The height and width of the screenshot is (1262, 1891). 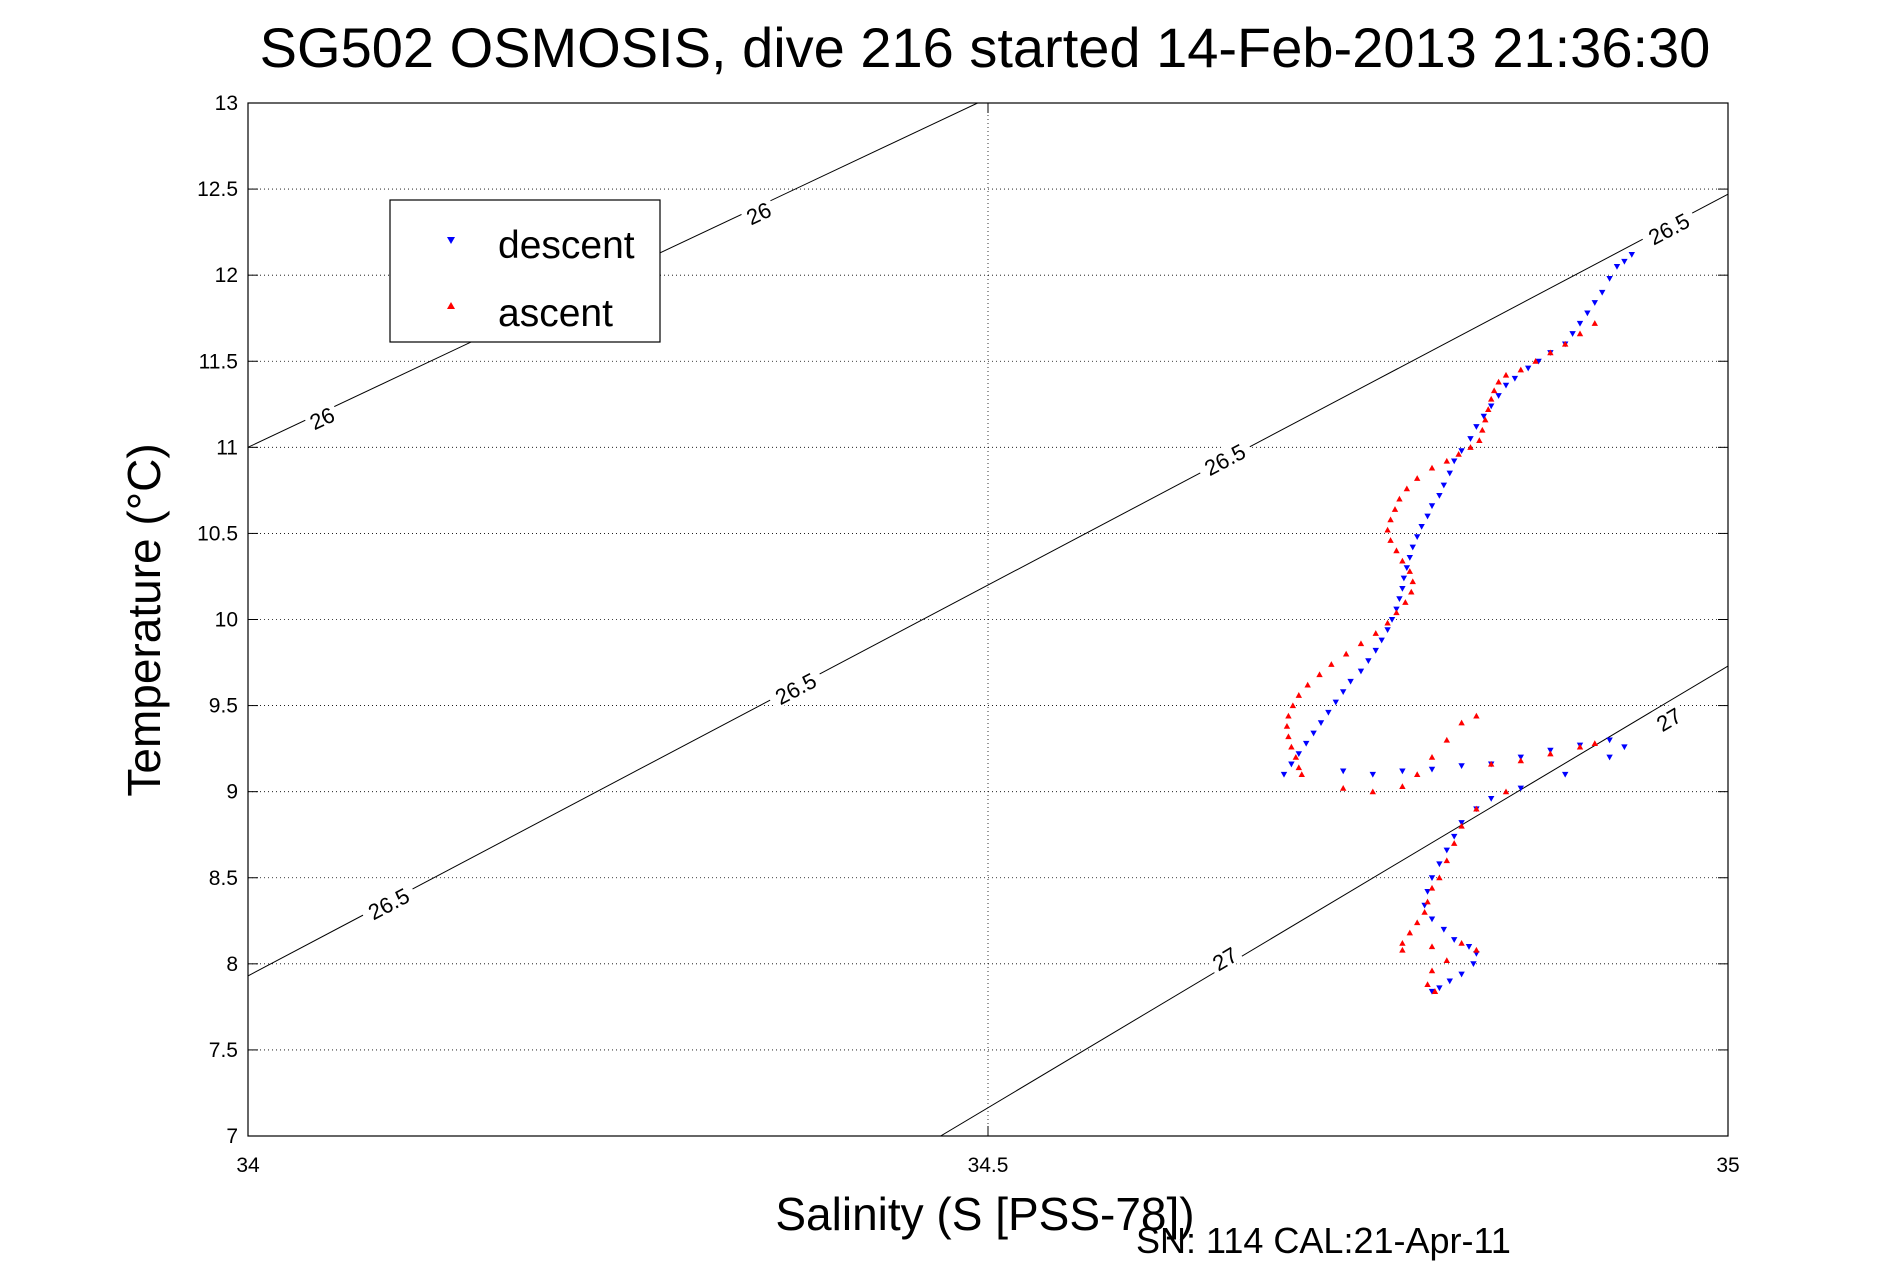 What do you see at coordinates (566, 245) in the screenshot?
I see `legend-descent-label: descent` at bounding box center [566, 245].